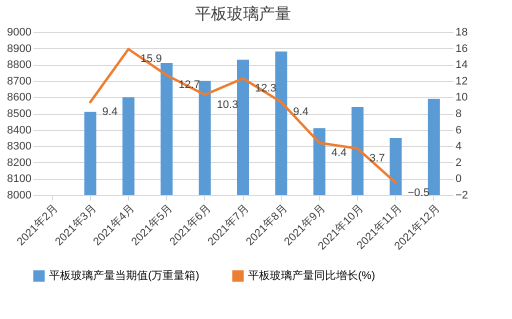 This screenshot has height=319, width=512. What do you see at coordinates (459, 130) in the screenshot?
I see `y2-tick-label: 6` at bounding box center [459, 130].